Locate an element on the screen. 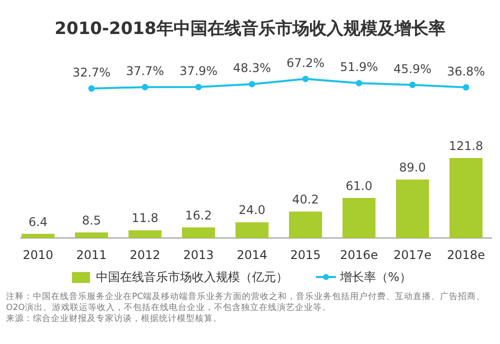 The height and width of the screenshot is (344, 500). source-note: 来源：综合企业财报及专家访谈，根据统计模型核算。 is located at coordinates (114, 319).